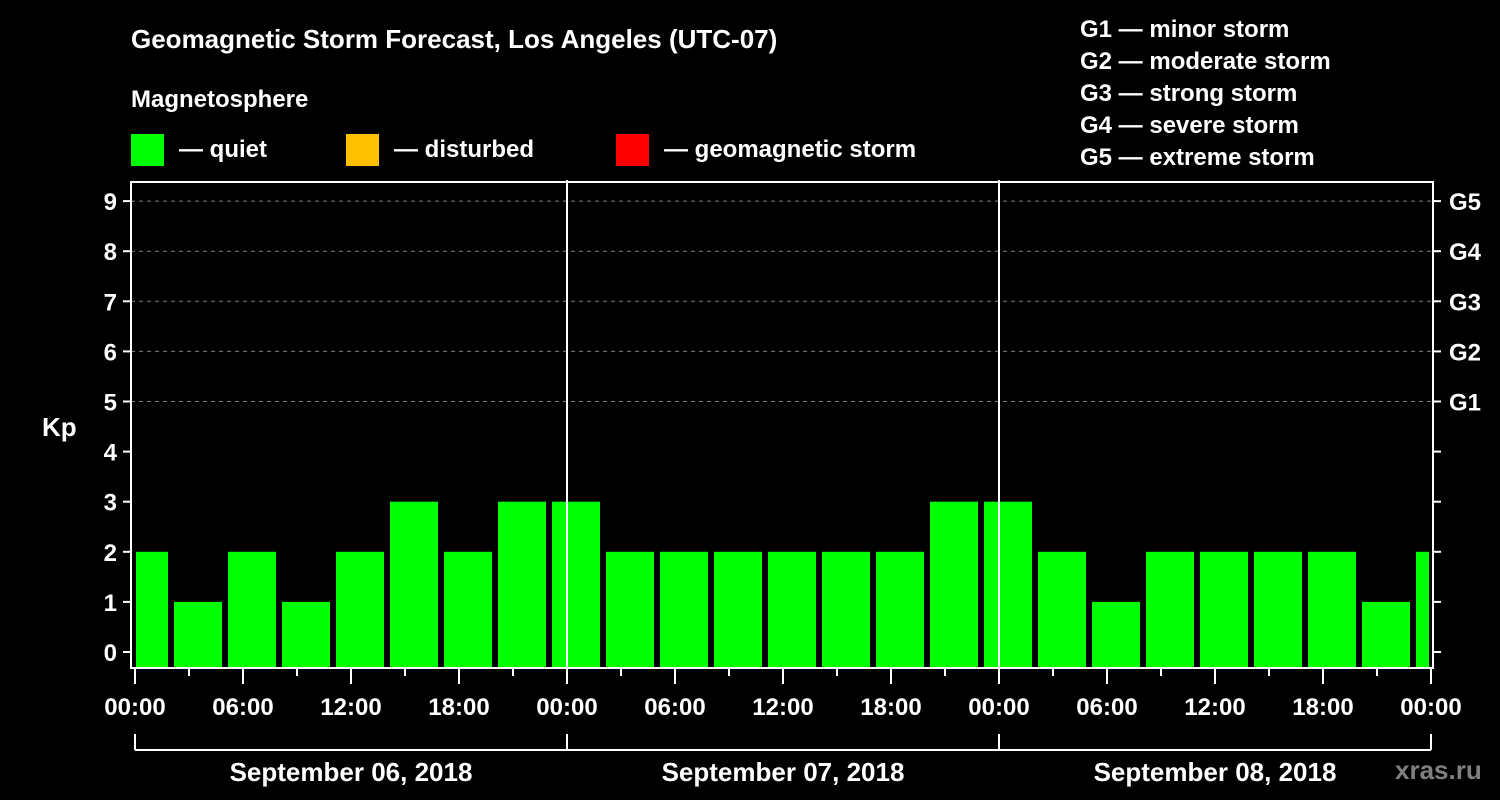 The image size is (1500, 800). Describe the element at coordinates (632, 150) in the screenshot. I see `storm-swatch-icon` at that location.